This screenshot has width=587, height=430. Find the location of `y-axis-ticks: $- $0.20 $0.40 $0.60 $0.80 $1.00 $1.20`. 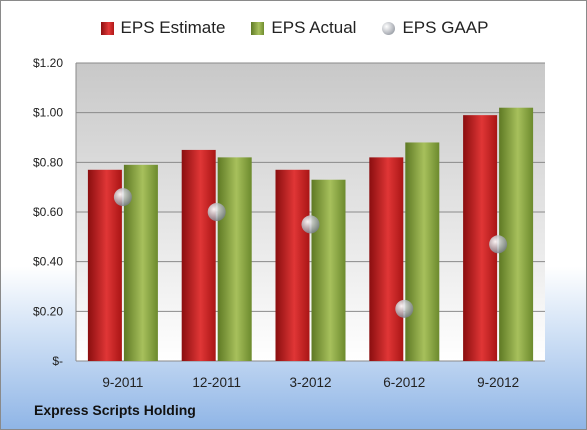

y-axis-ticks: $- $0.20 $0.40 $0.60 $0.80 $1.00 $1.20 is located at coordinates (48, 212).